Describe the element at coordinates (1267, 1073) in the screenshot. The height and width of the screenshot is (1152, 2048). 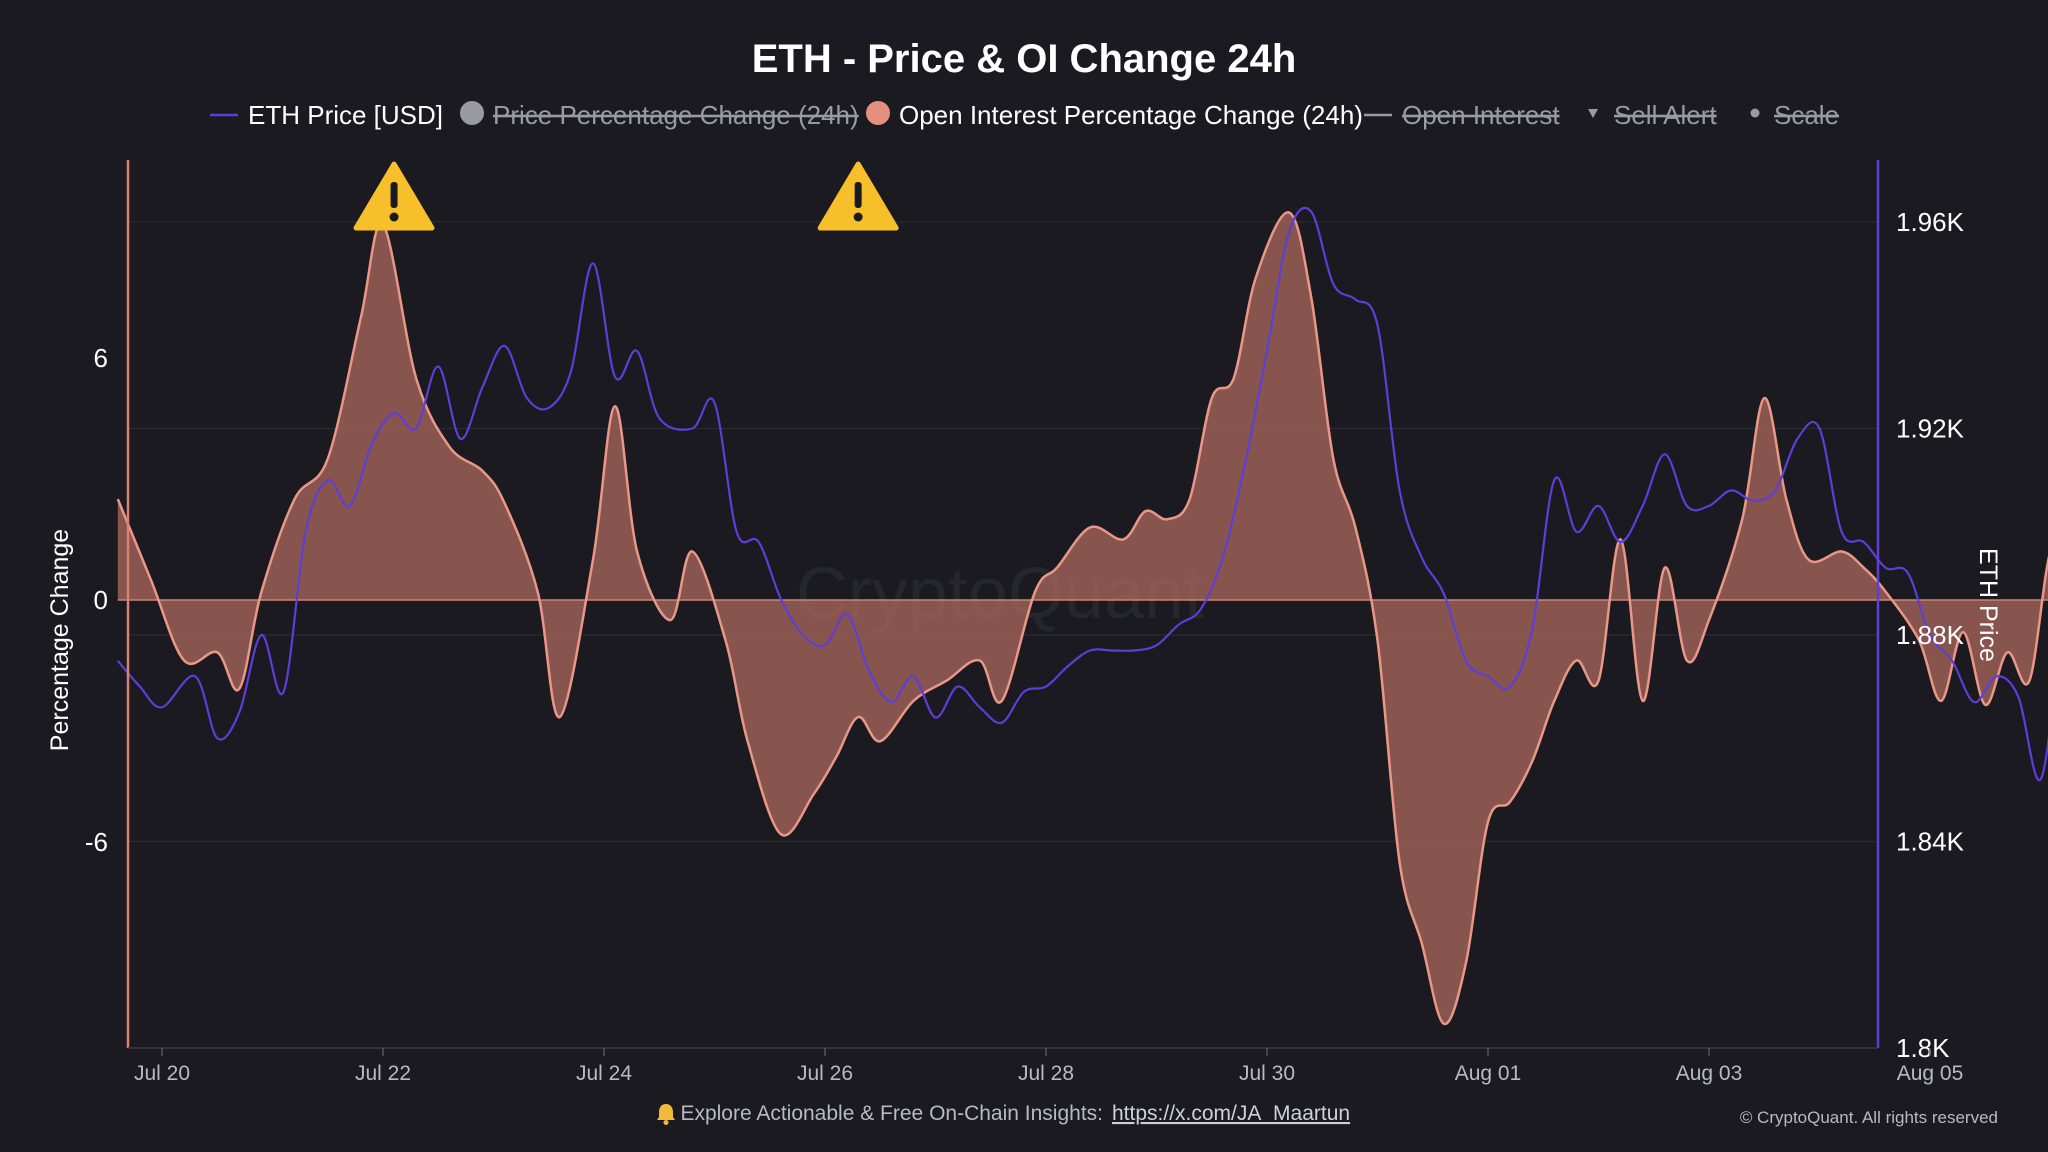
I see `x-tick-label: Jul 30` at that location.